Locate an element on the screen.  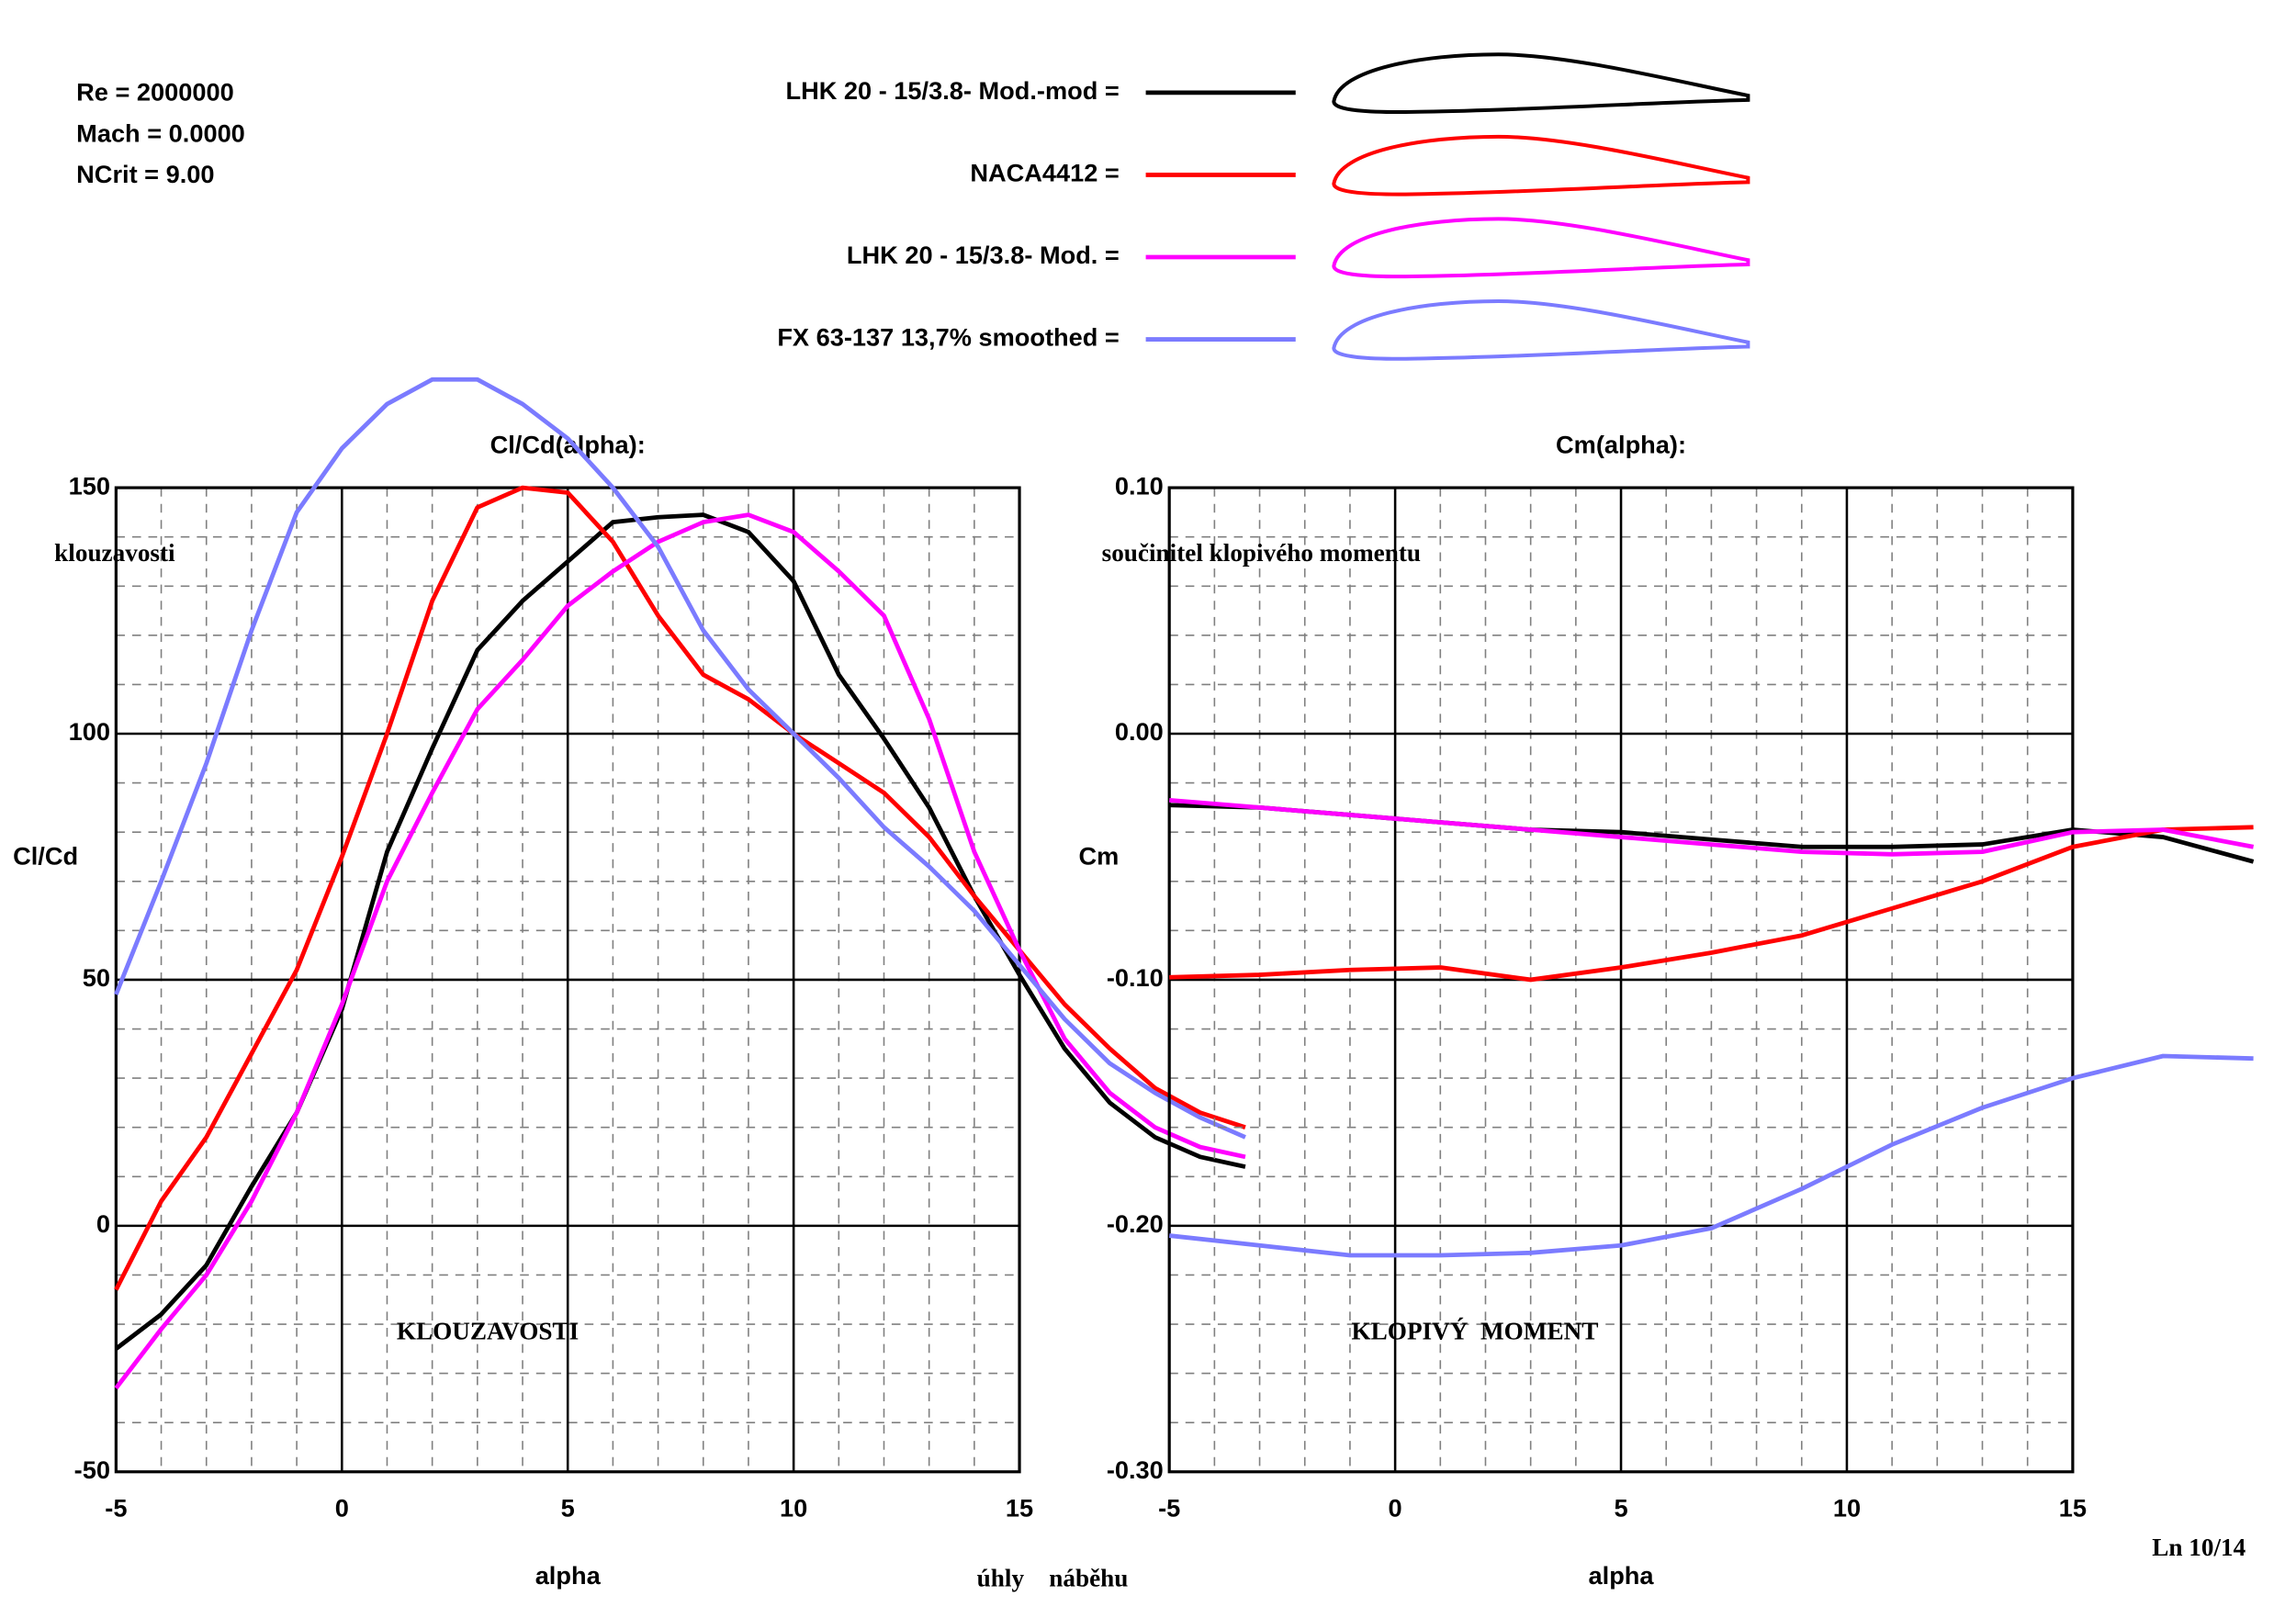
y-tick-label: 50 is located at coordinates (96, 977).